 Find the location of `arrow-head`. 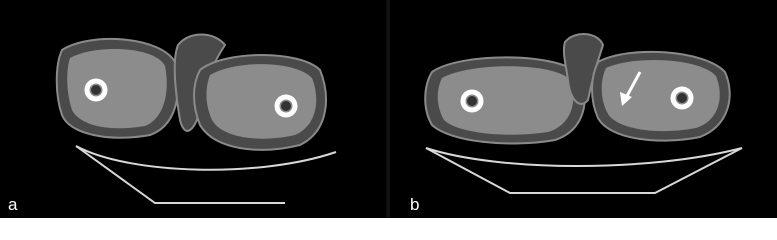

arrow-head is located at coordinates (626, 99).